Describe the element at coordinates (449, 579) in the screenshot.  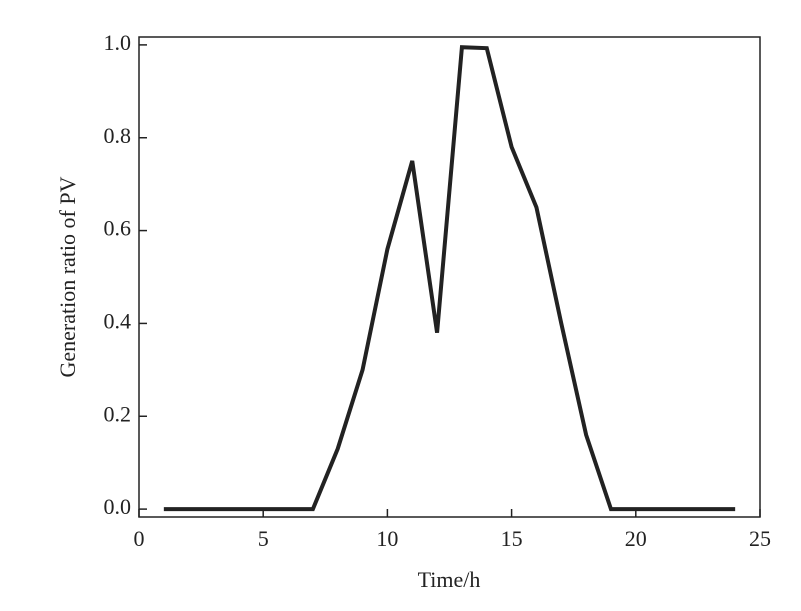
I see `x-axis-title: Time/h` at that location.